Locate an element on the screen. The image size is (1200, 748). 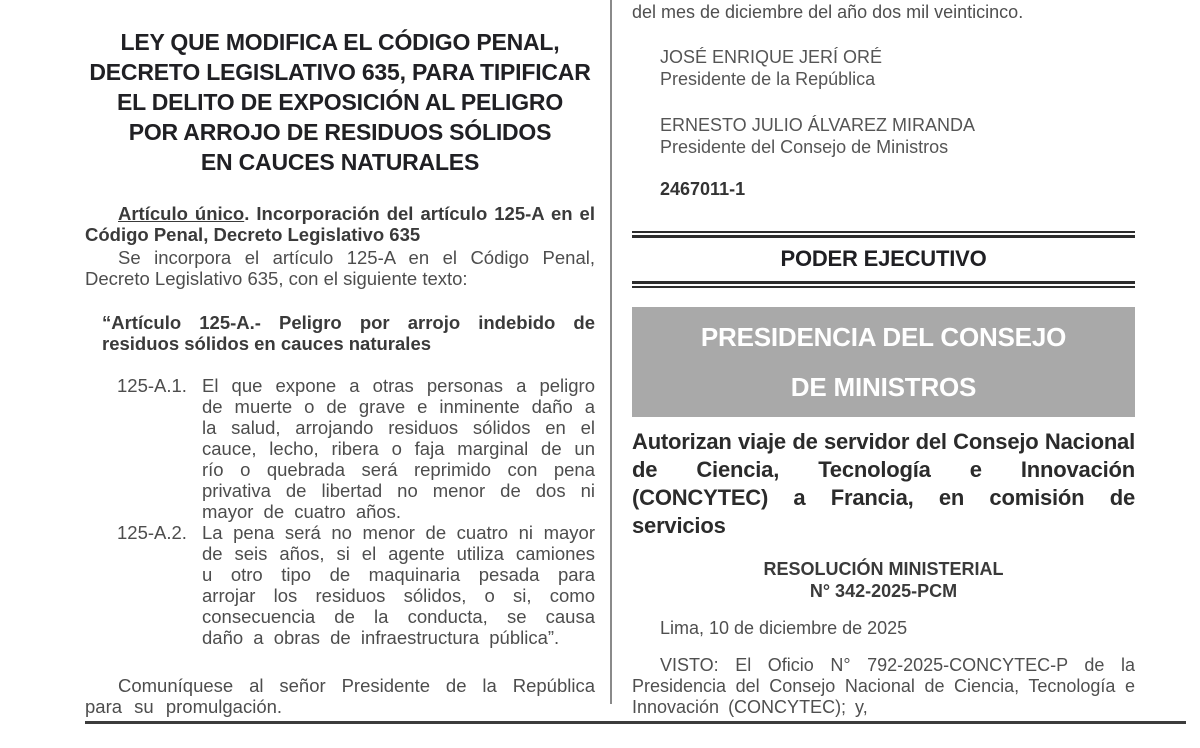
gazette-code: 2467011-1 is located at coordinates (703, 189).